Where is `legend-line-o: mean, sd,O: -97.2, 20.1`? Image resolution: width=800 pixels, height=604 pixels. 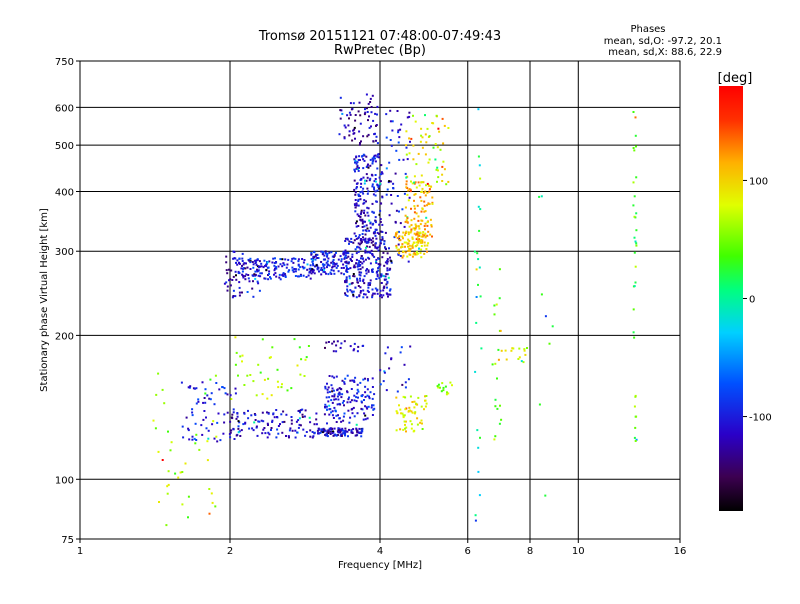 legend-line-o: mean, sd,O: -97.2, 20.1 is located at coordinates (663, 41).